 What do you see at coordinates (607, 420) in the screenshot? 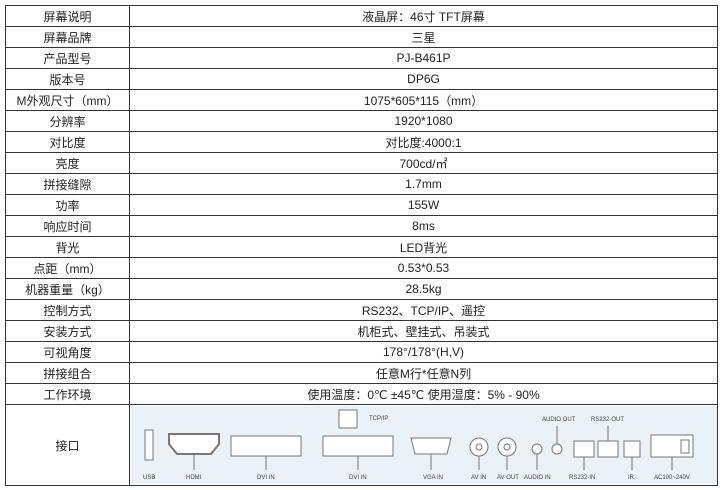
I see `rs232out-label: RS232-OUT` at bounding box center [607, 420].